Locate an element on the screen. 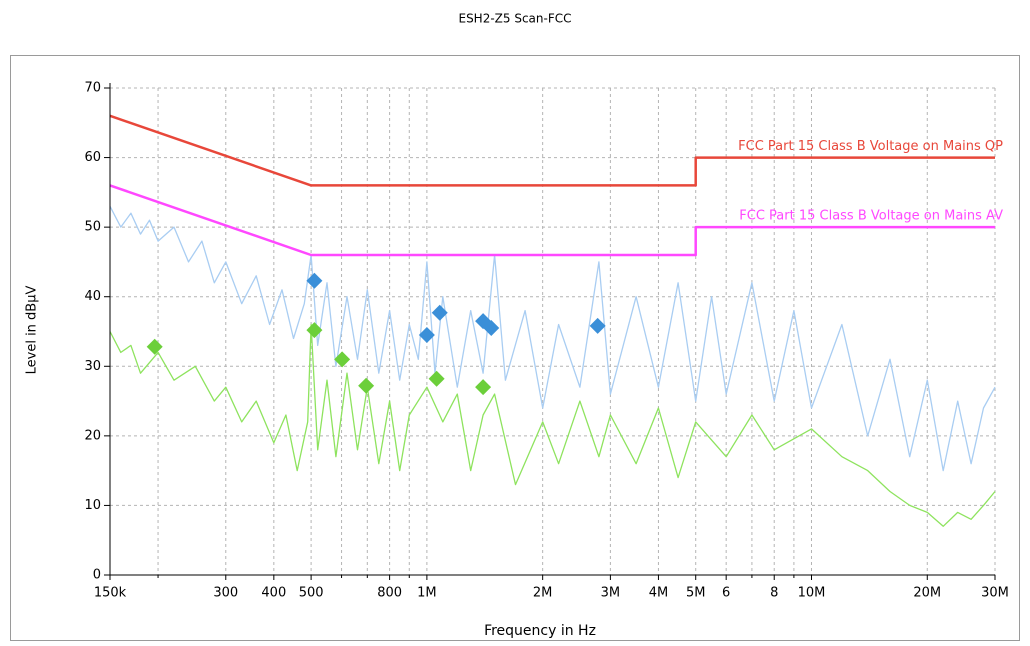  x-tick-label: 6 is located at coordinates (726, 593).